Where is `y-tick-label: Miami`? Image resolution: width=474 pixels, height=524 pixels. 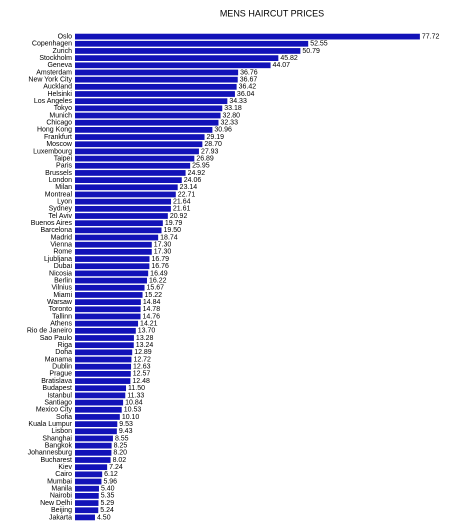
y-tick-label: Miami is located at coordinates (62, 295).